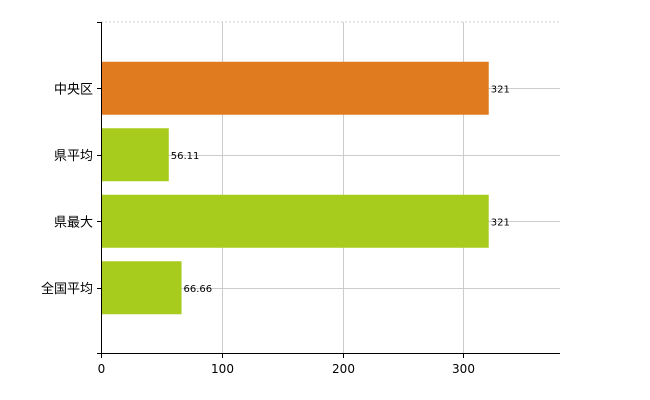 This screenshot has height=400, width=650. Describe the element at coordinates (73, 89) in the screenshot. I see `category-label-0: 中央区` at that location.